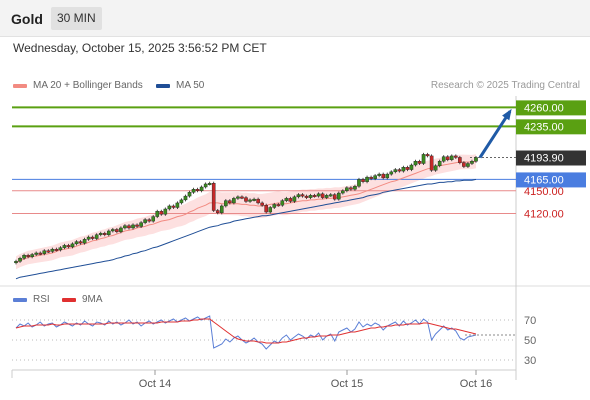  What do you see at coordinates (544, 192) in the screenshot?
I see `support-level-label: 4150.00` at bounding box center [544, 192].